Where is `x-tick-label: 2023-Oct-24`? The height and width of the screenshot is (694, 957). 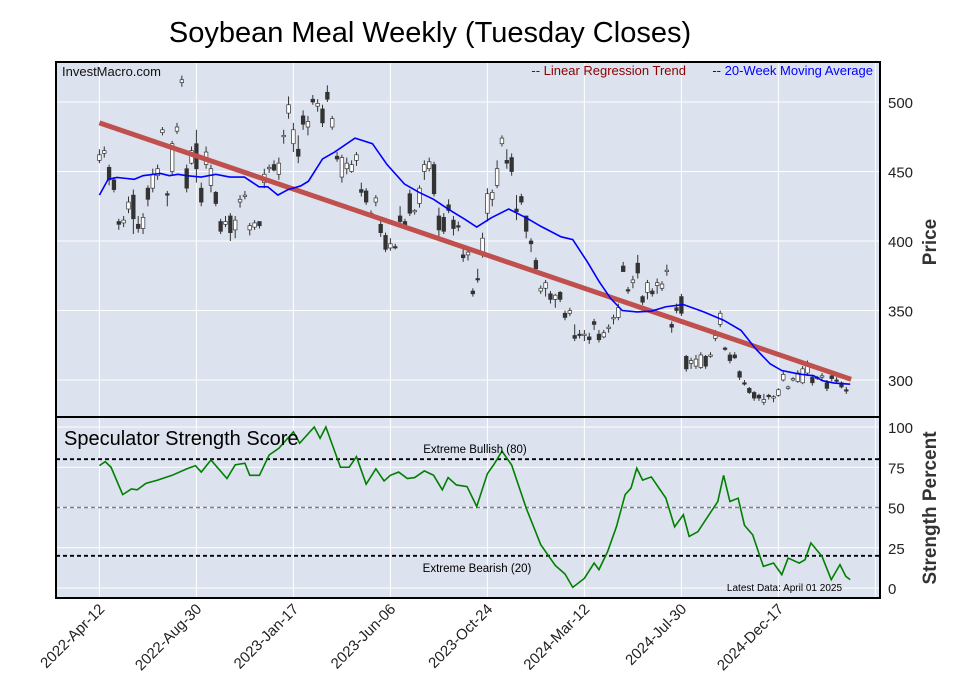 x-tick-label: 2023-Oct-24 is located at coordinates (460, 636).